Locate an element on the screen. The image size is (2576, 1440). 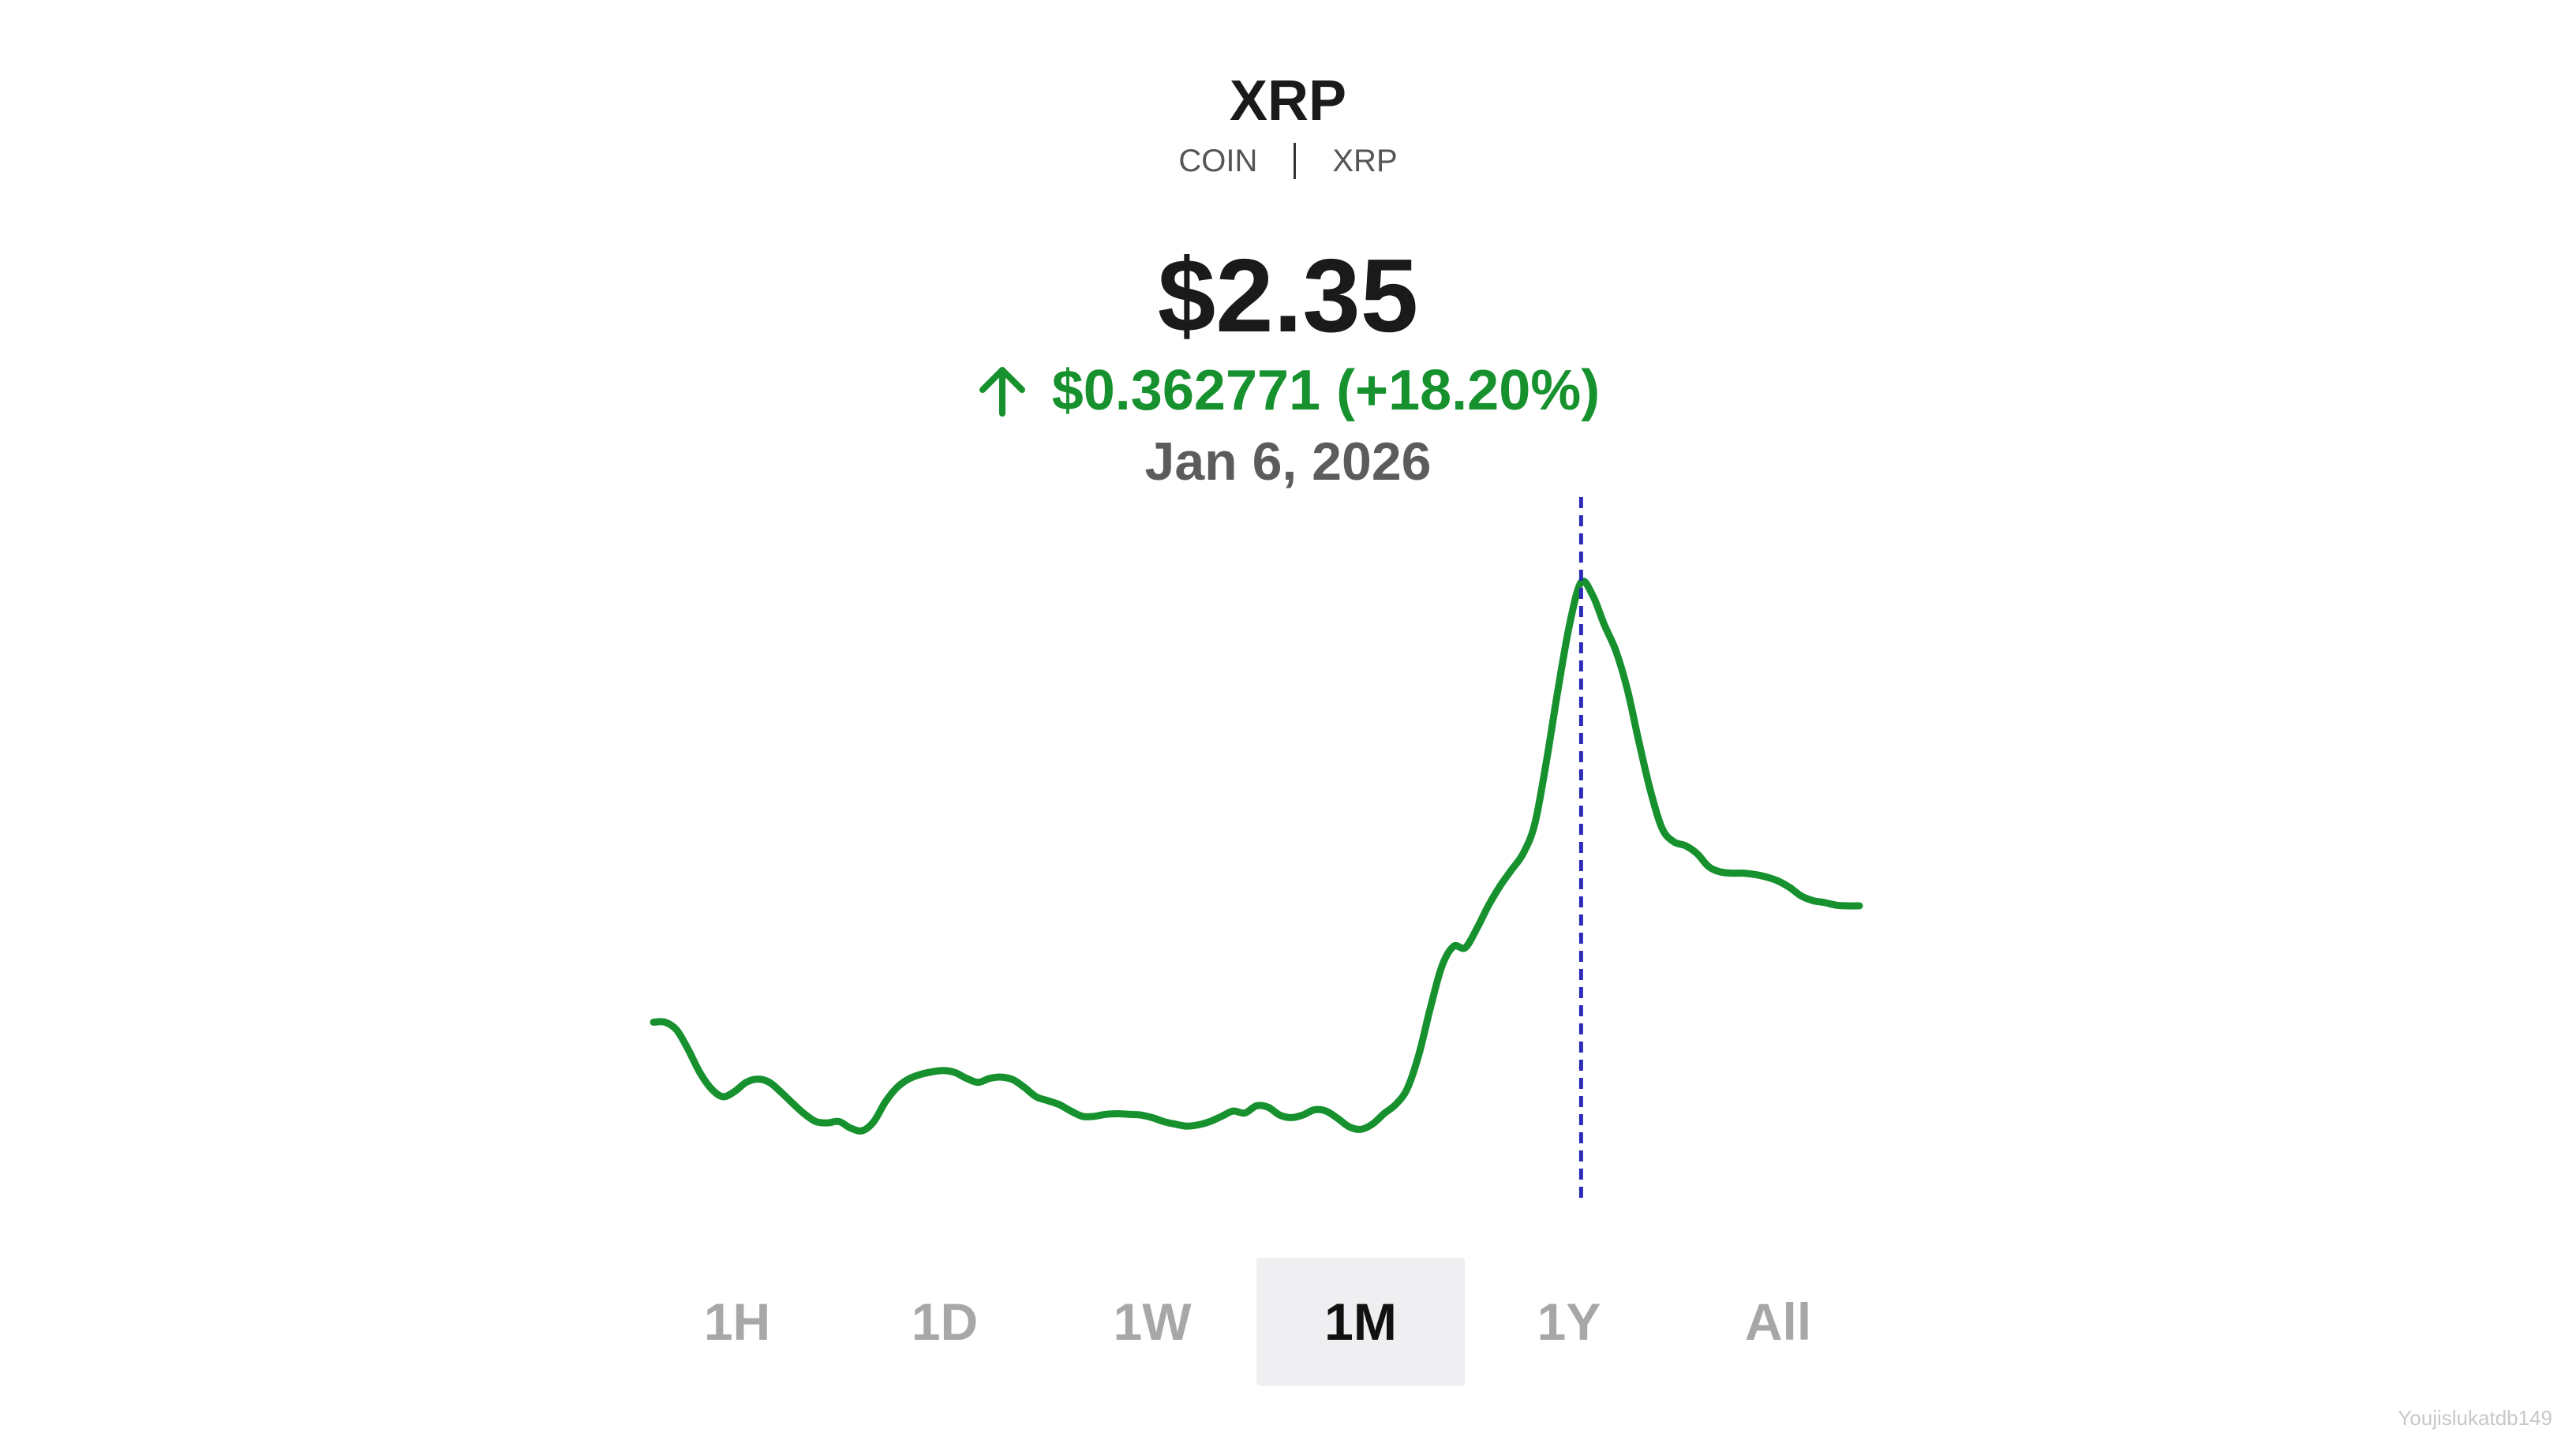
range-tab-1y: 1Y is located at coordinates (1569, 1321).